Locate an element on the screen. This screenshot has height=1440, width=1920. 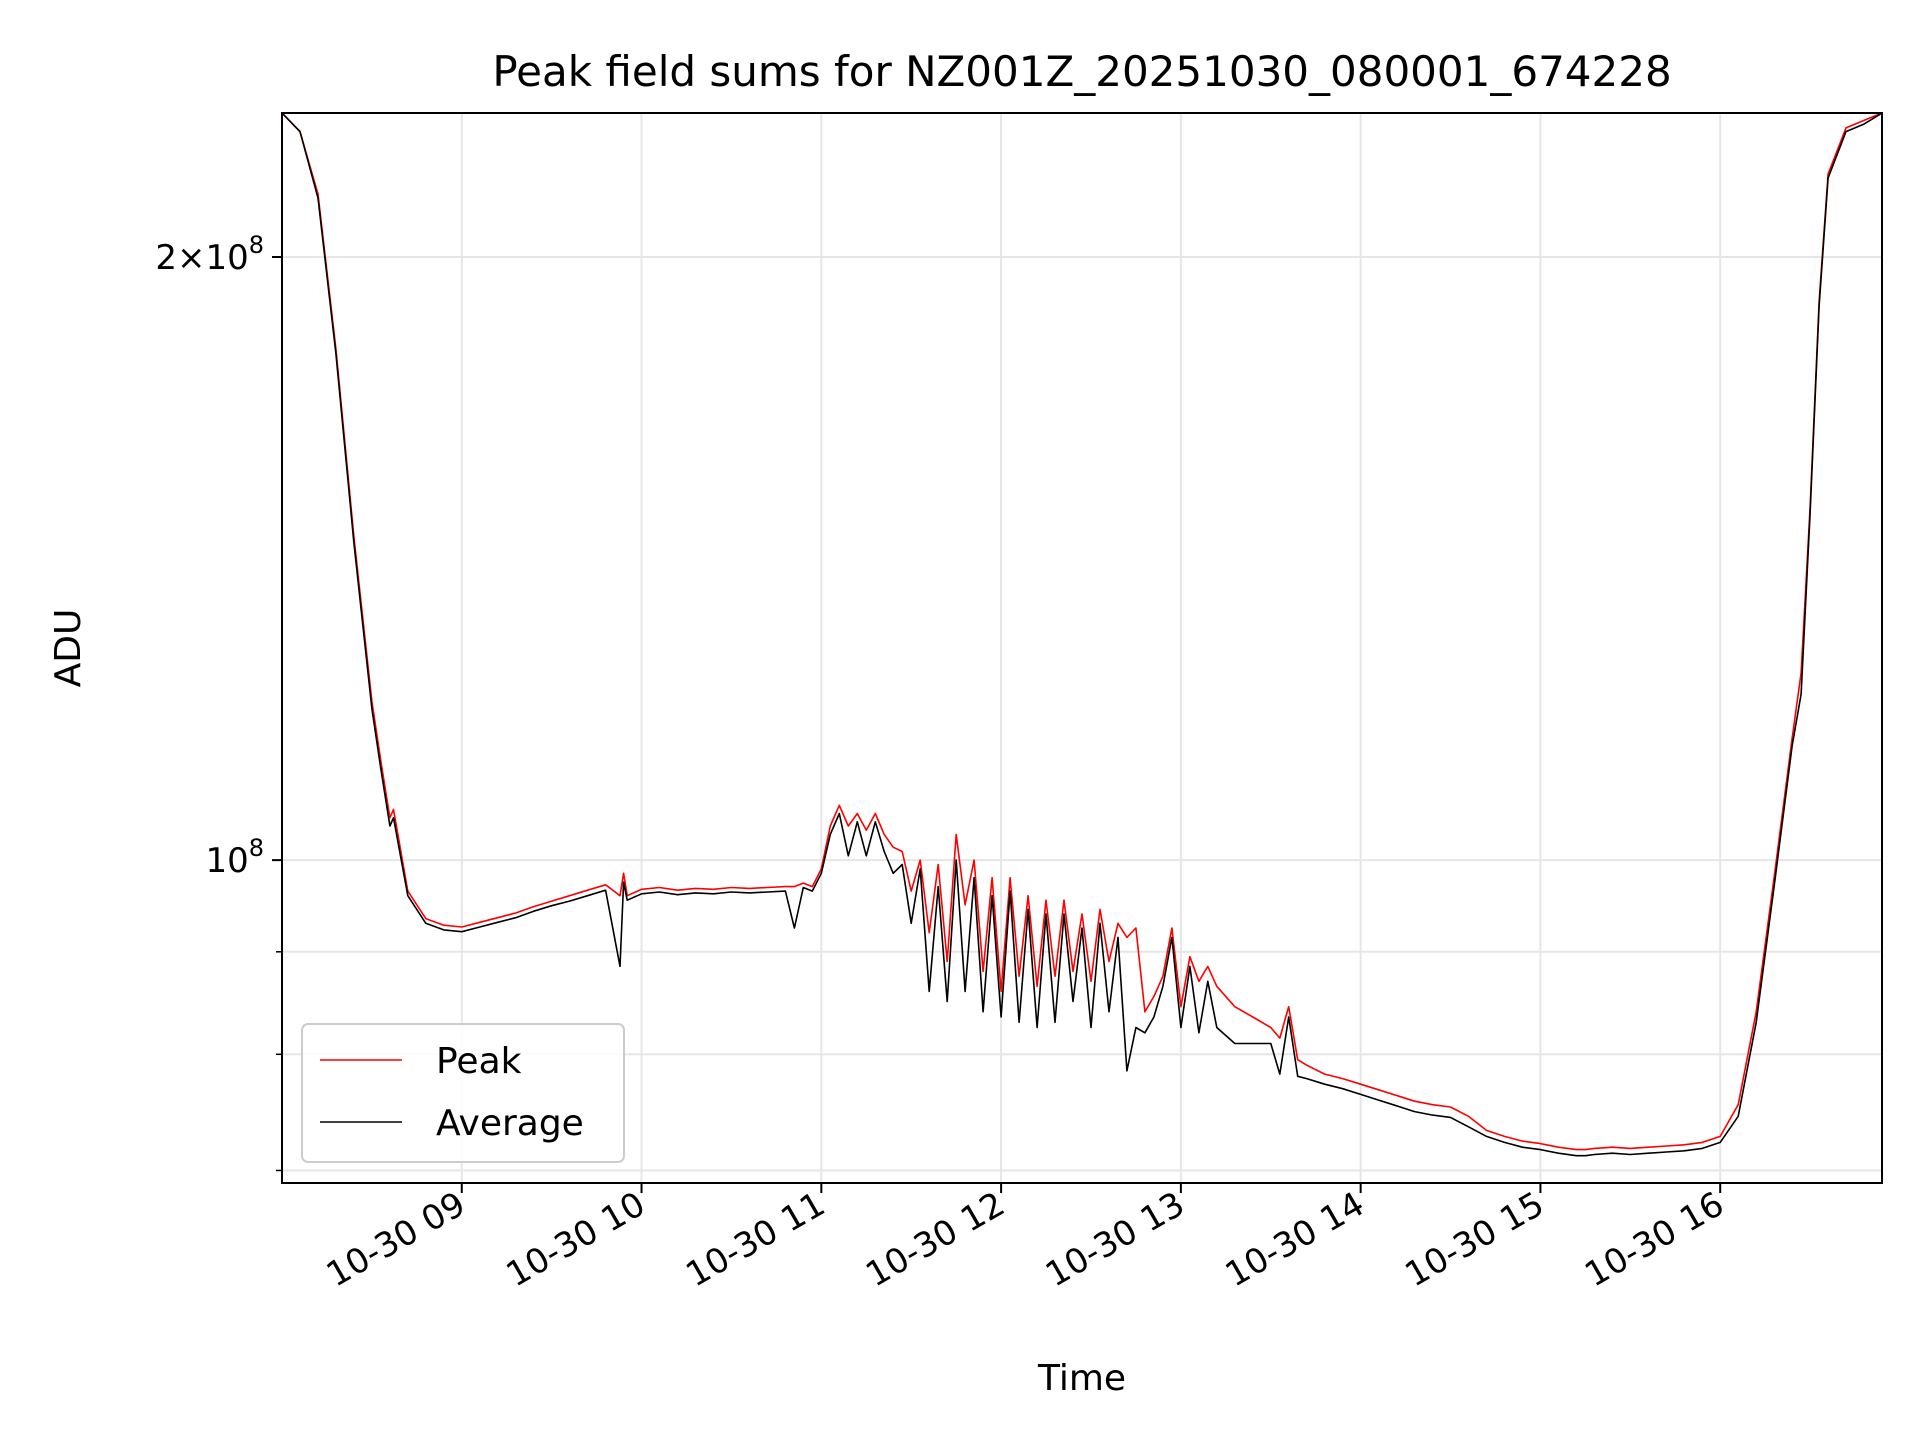
y-tick-times: × is located at coordinates (191, 258).